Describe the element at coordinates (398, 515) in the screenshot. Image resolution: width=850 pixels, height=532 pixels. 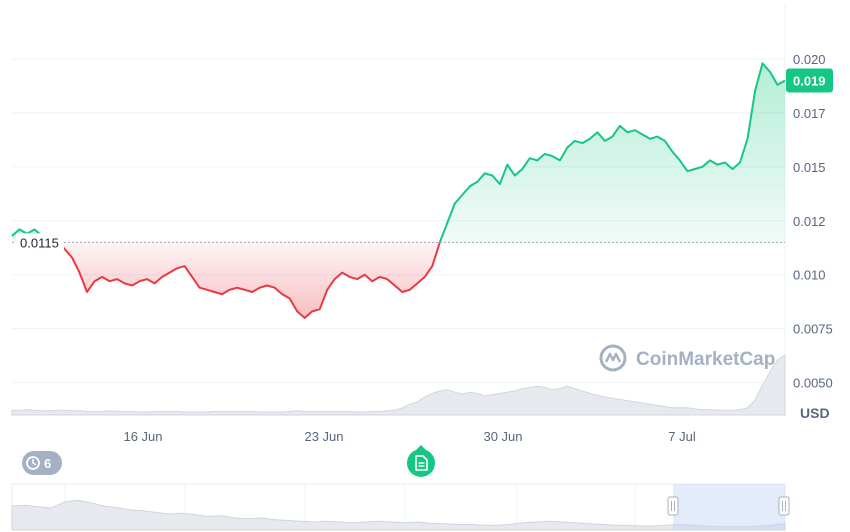
I see `navigator-area` at that location.